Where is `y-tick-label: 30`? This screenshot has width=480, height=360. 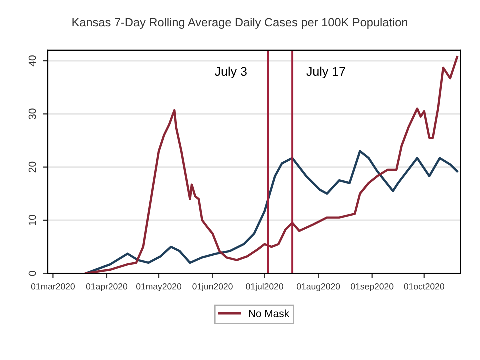 y-tick-label: 30 is located at coordinates (32, 114).